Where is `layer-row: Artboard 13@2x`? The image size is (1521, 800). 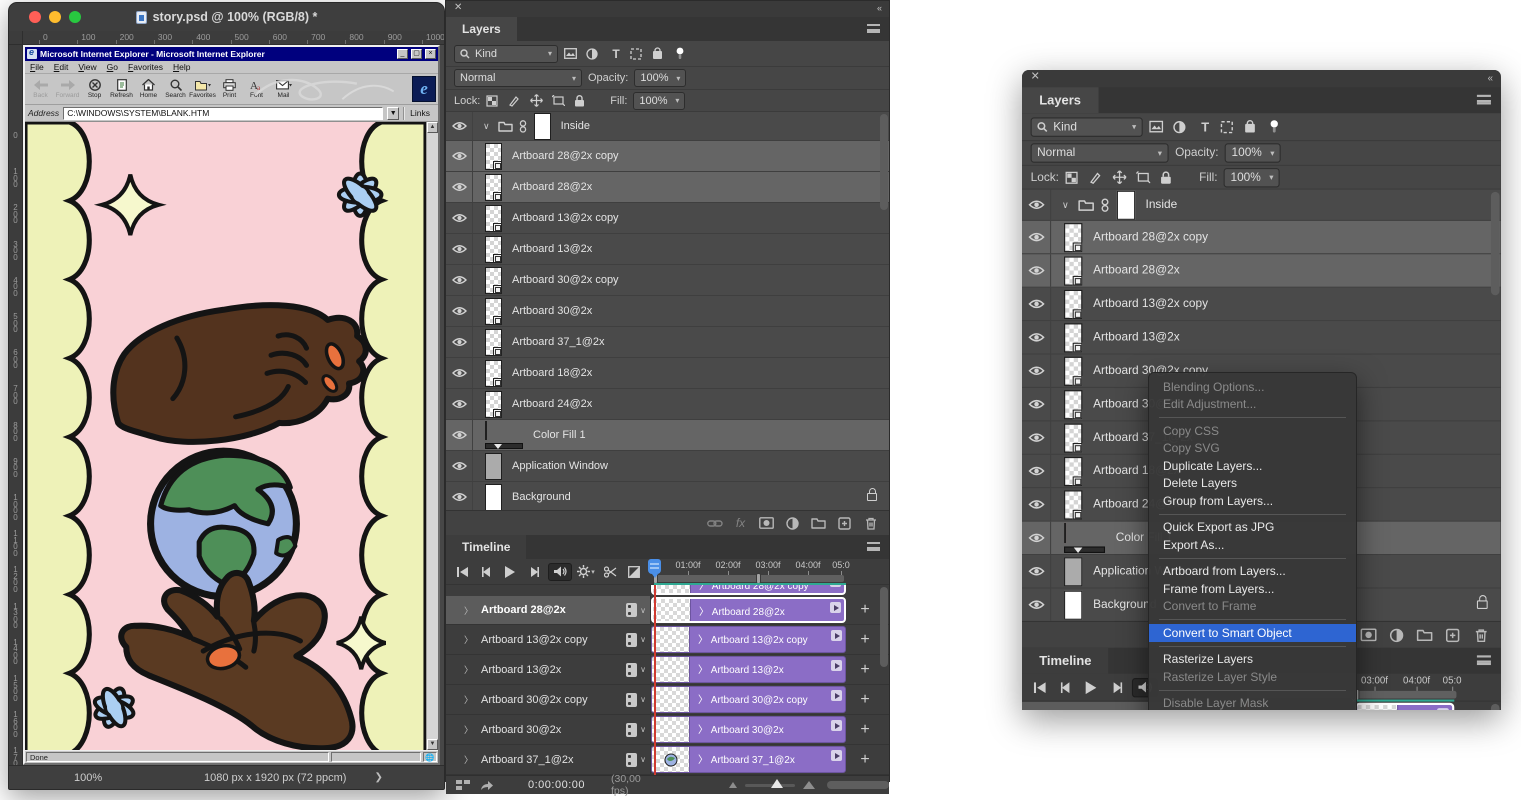
layer-row: Artboard 13@2x is located at coordinates (667, 249).